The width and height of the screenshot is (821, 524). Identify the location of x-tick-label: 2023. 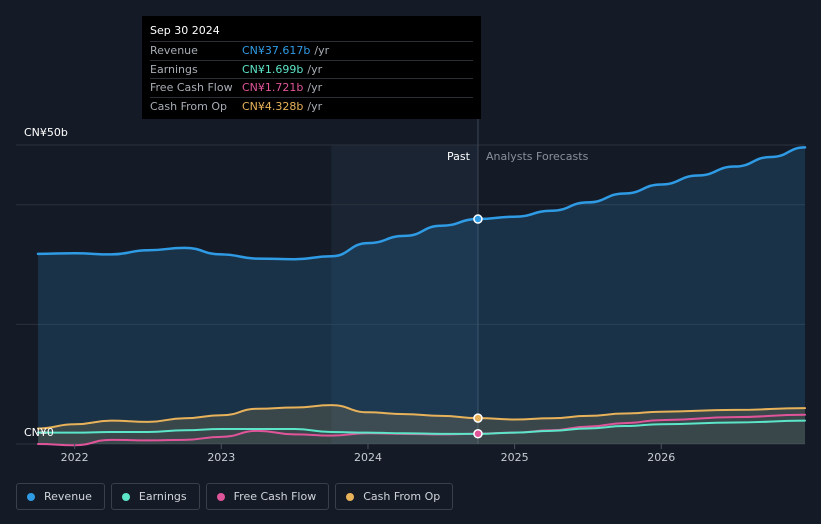
(221, 457).